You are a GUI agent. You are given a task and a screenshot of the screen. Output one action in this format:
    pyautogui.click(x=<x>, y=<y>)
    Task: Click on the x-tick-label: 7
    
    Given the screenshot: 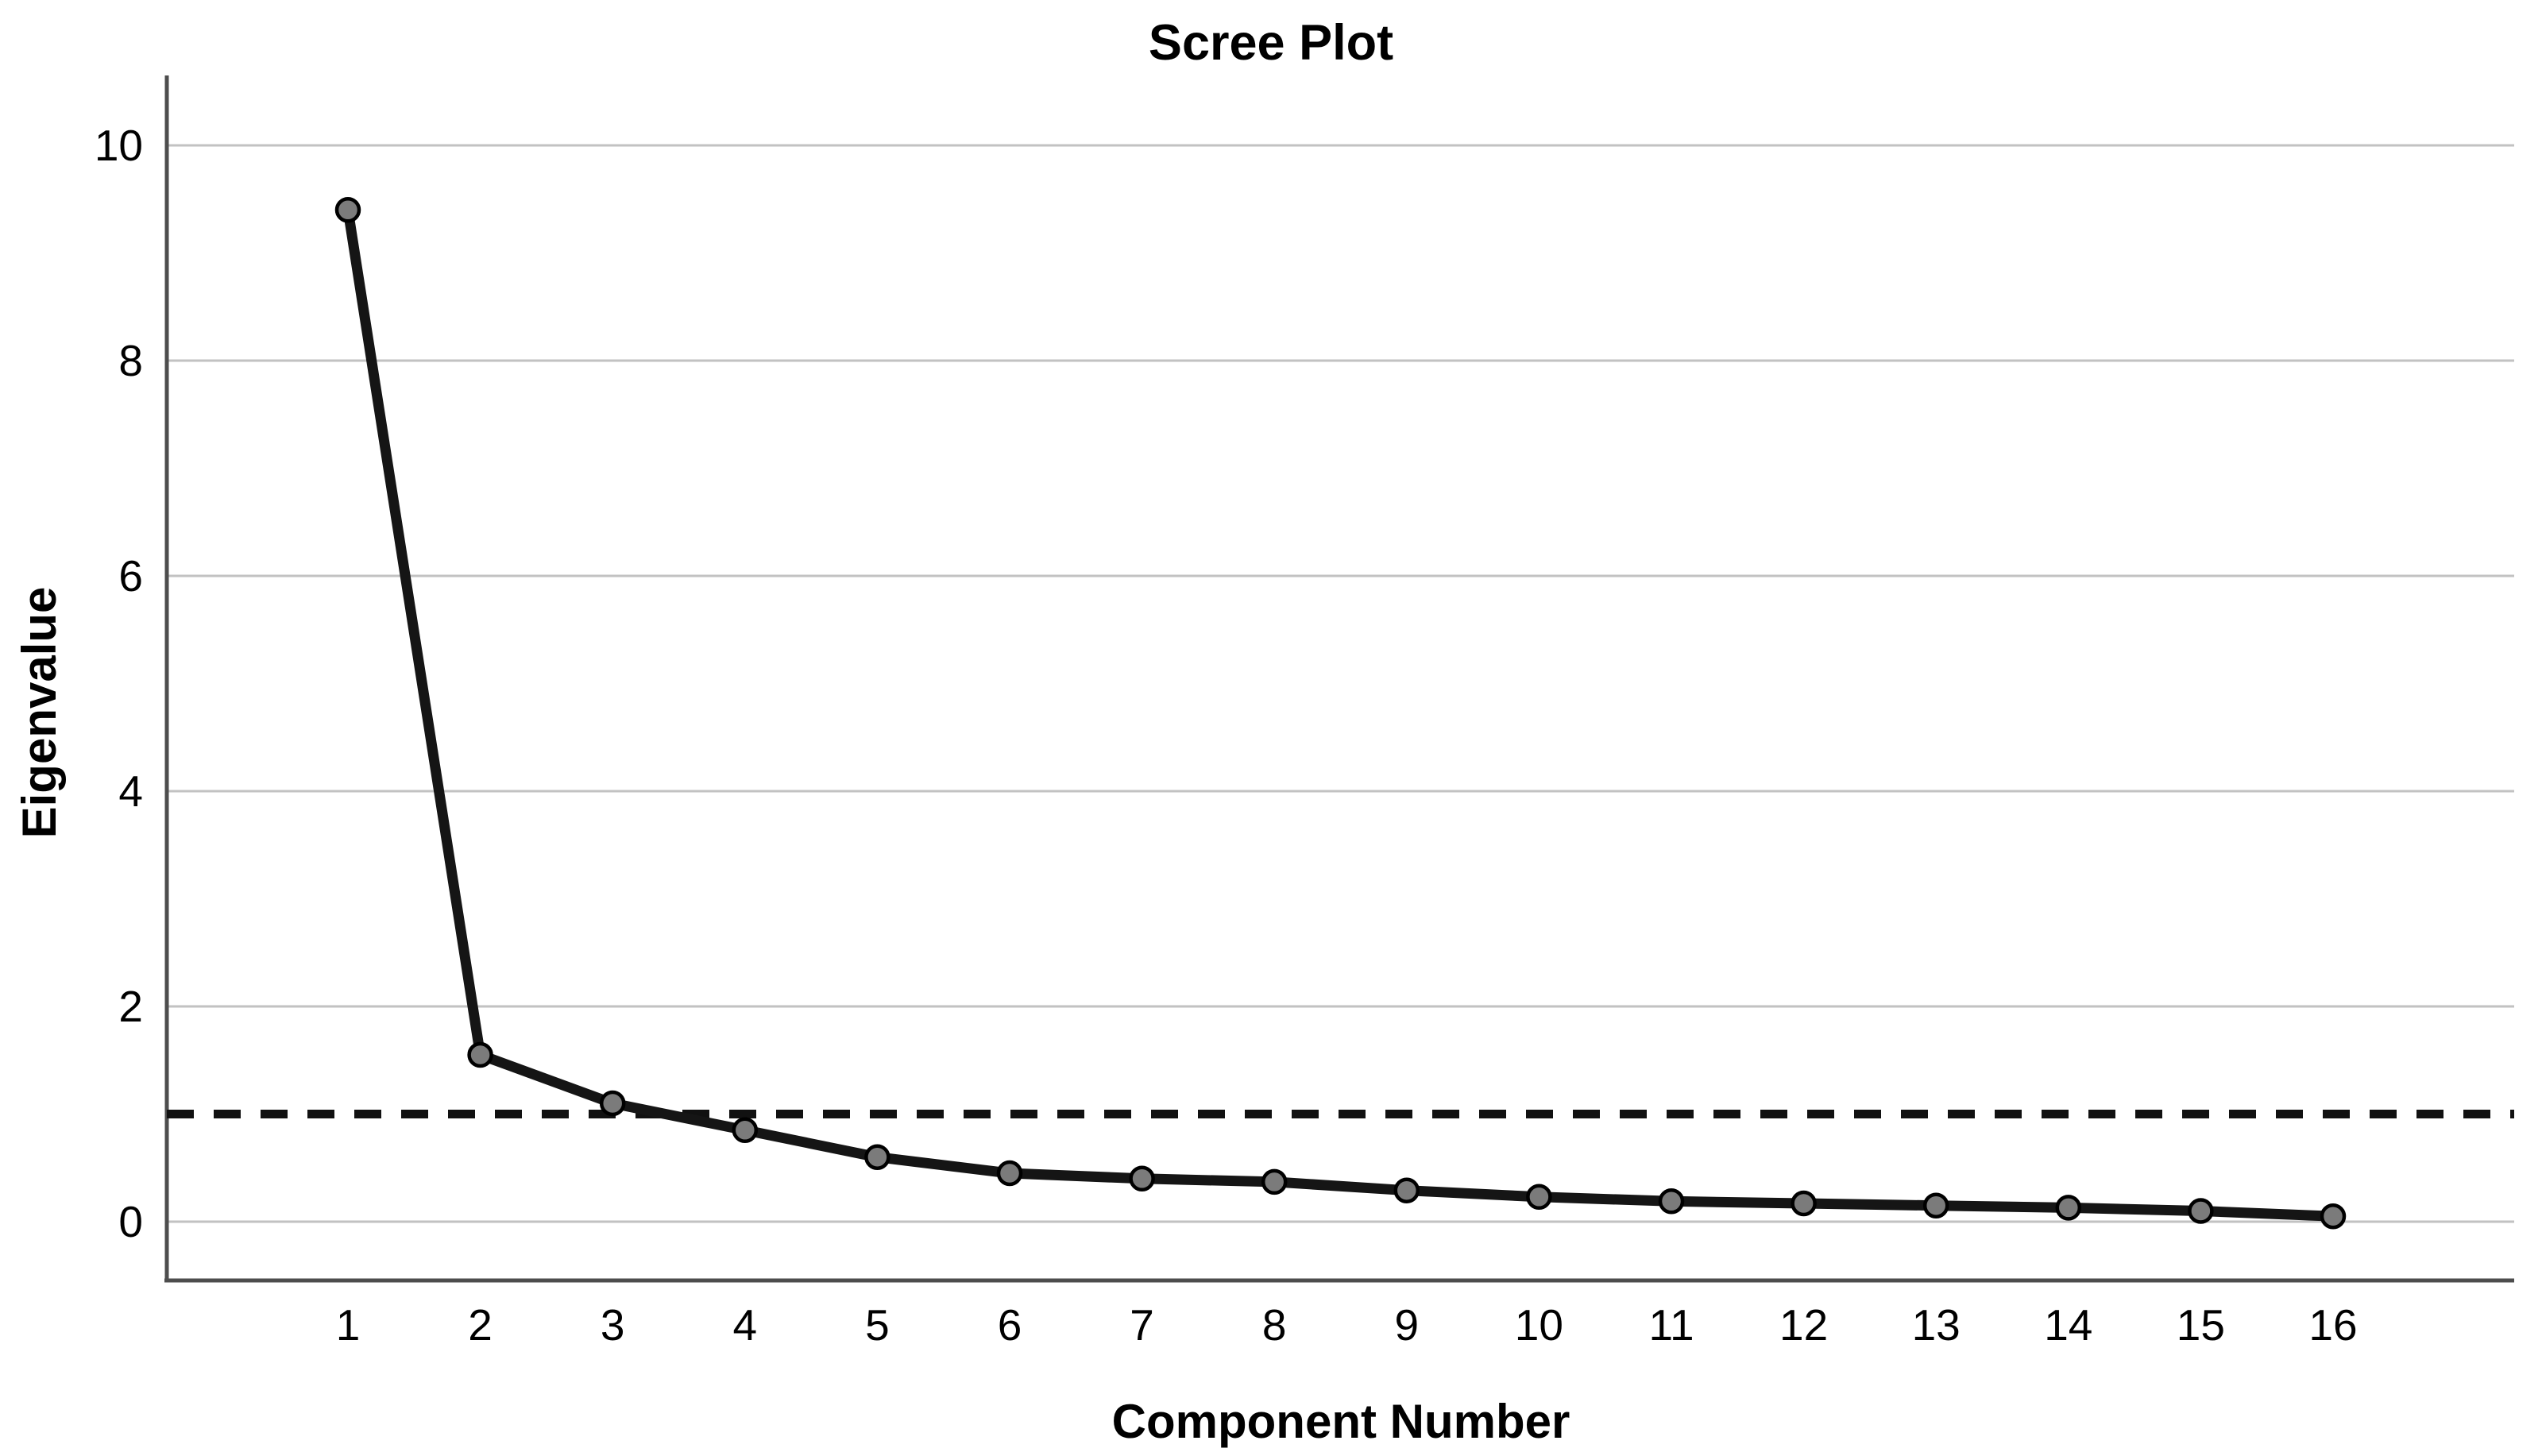 What is the action you would take?
    pyautogui.click(x=1142, y=1325)
    